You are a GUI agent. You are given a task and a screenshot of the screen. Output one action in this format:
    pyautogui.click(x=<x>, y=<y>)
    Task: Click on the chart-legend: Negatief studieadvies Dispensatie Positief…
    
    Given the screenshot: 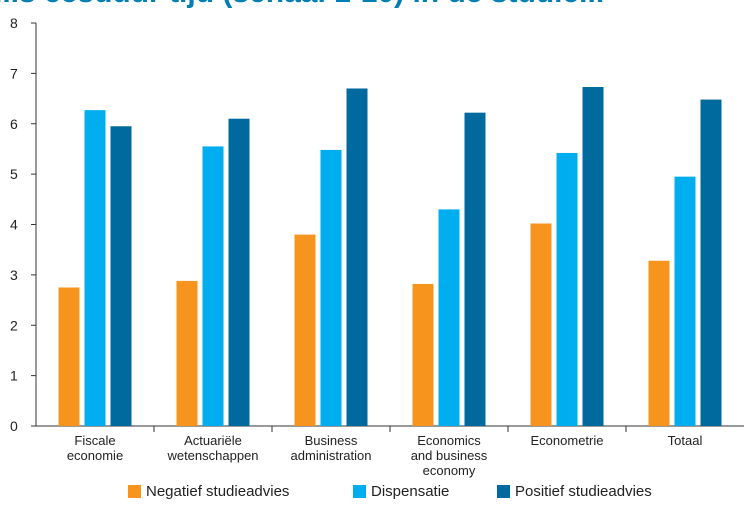 What is the action you would take?
    pyautogui.click(x=390, y=491)
    